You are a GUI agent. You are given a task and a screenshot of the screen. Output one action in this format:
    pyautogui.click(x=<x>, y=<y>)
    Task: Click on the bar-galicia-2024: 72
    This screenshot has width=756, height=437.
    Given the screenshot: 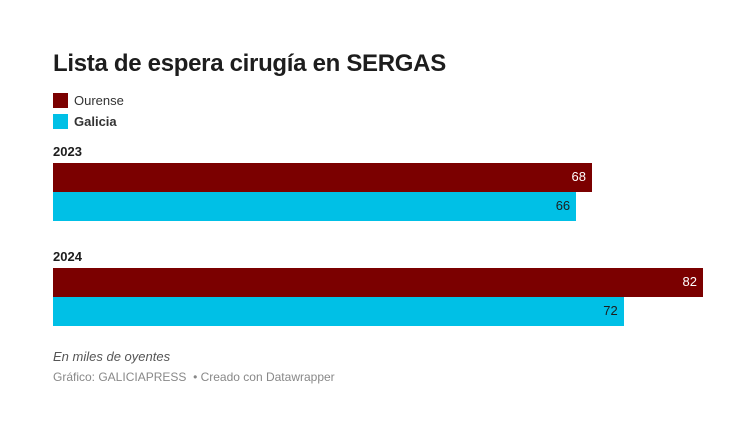 What is the action you would take?
    pyautogui.click(x=338, y=311)
    